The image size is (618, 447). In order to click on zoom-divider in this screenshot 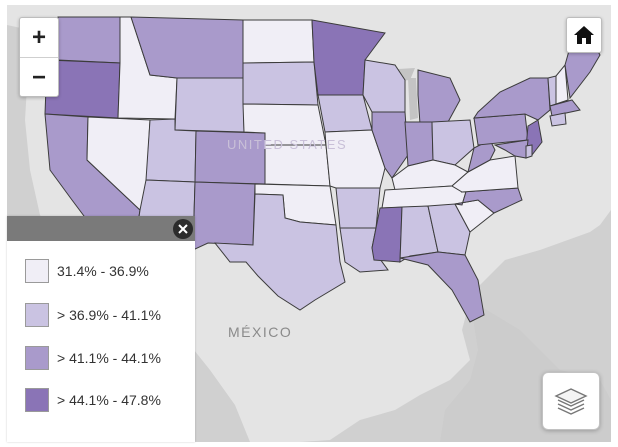, I will do `click(39, 57)`.